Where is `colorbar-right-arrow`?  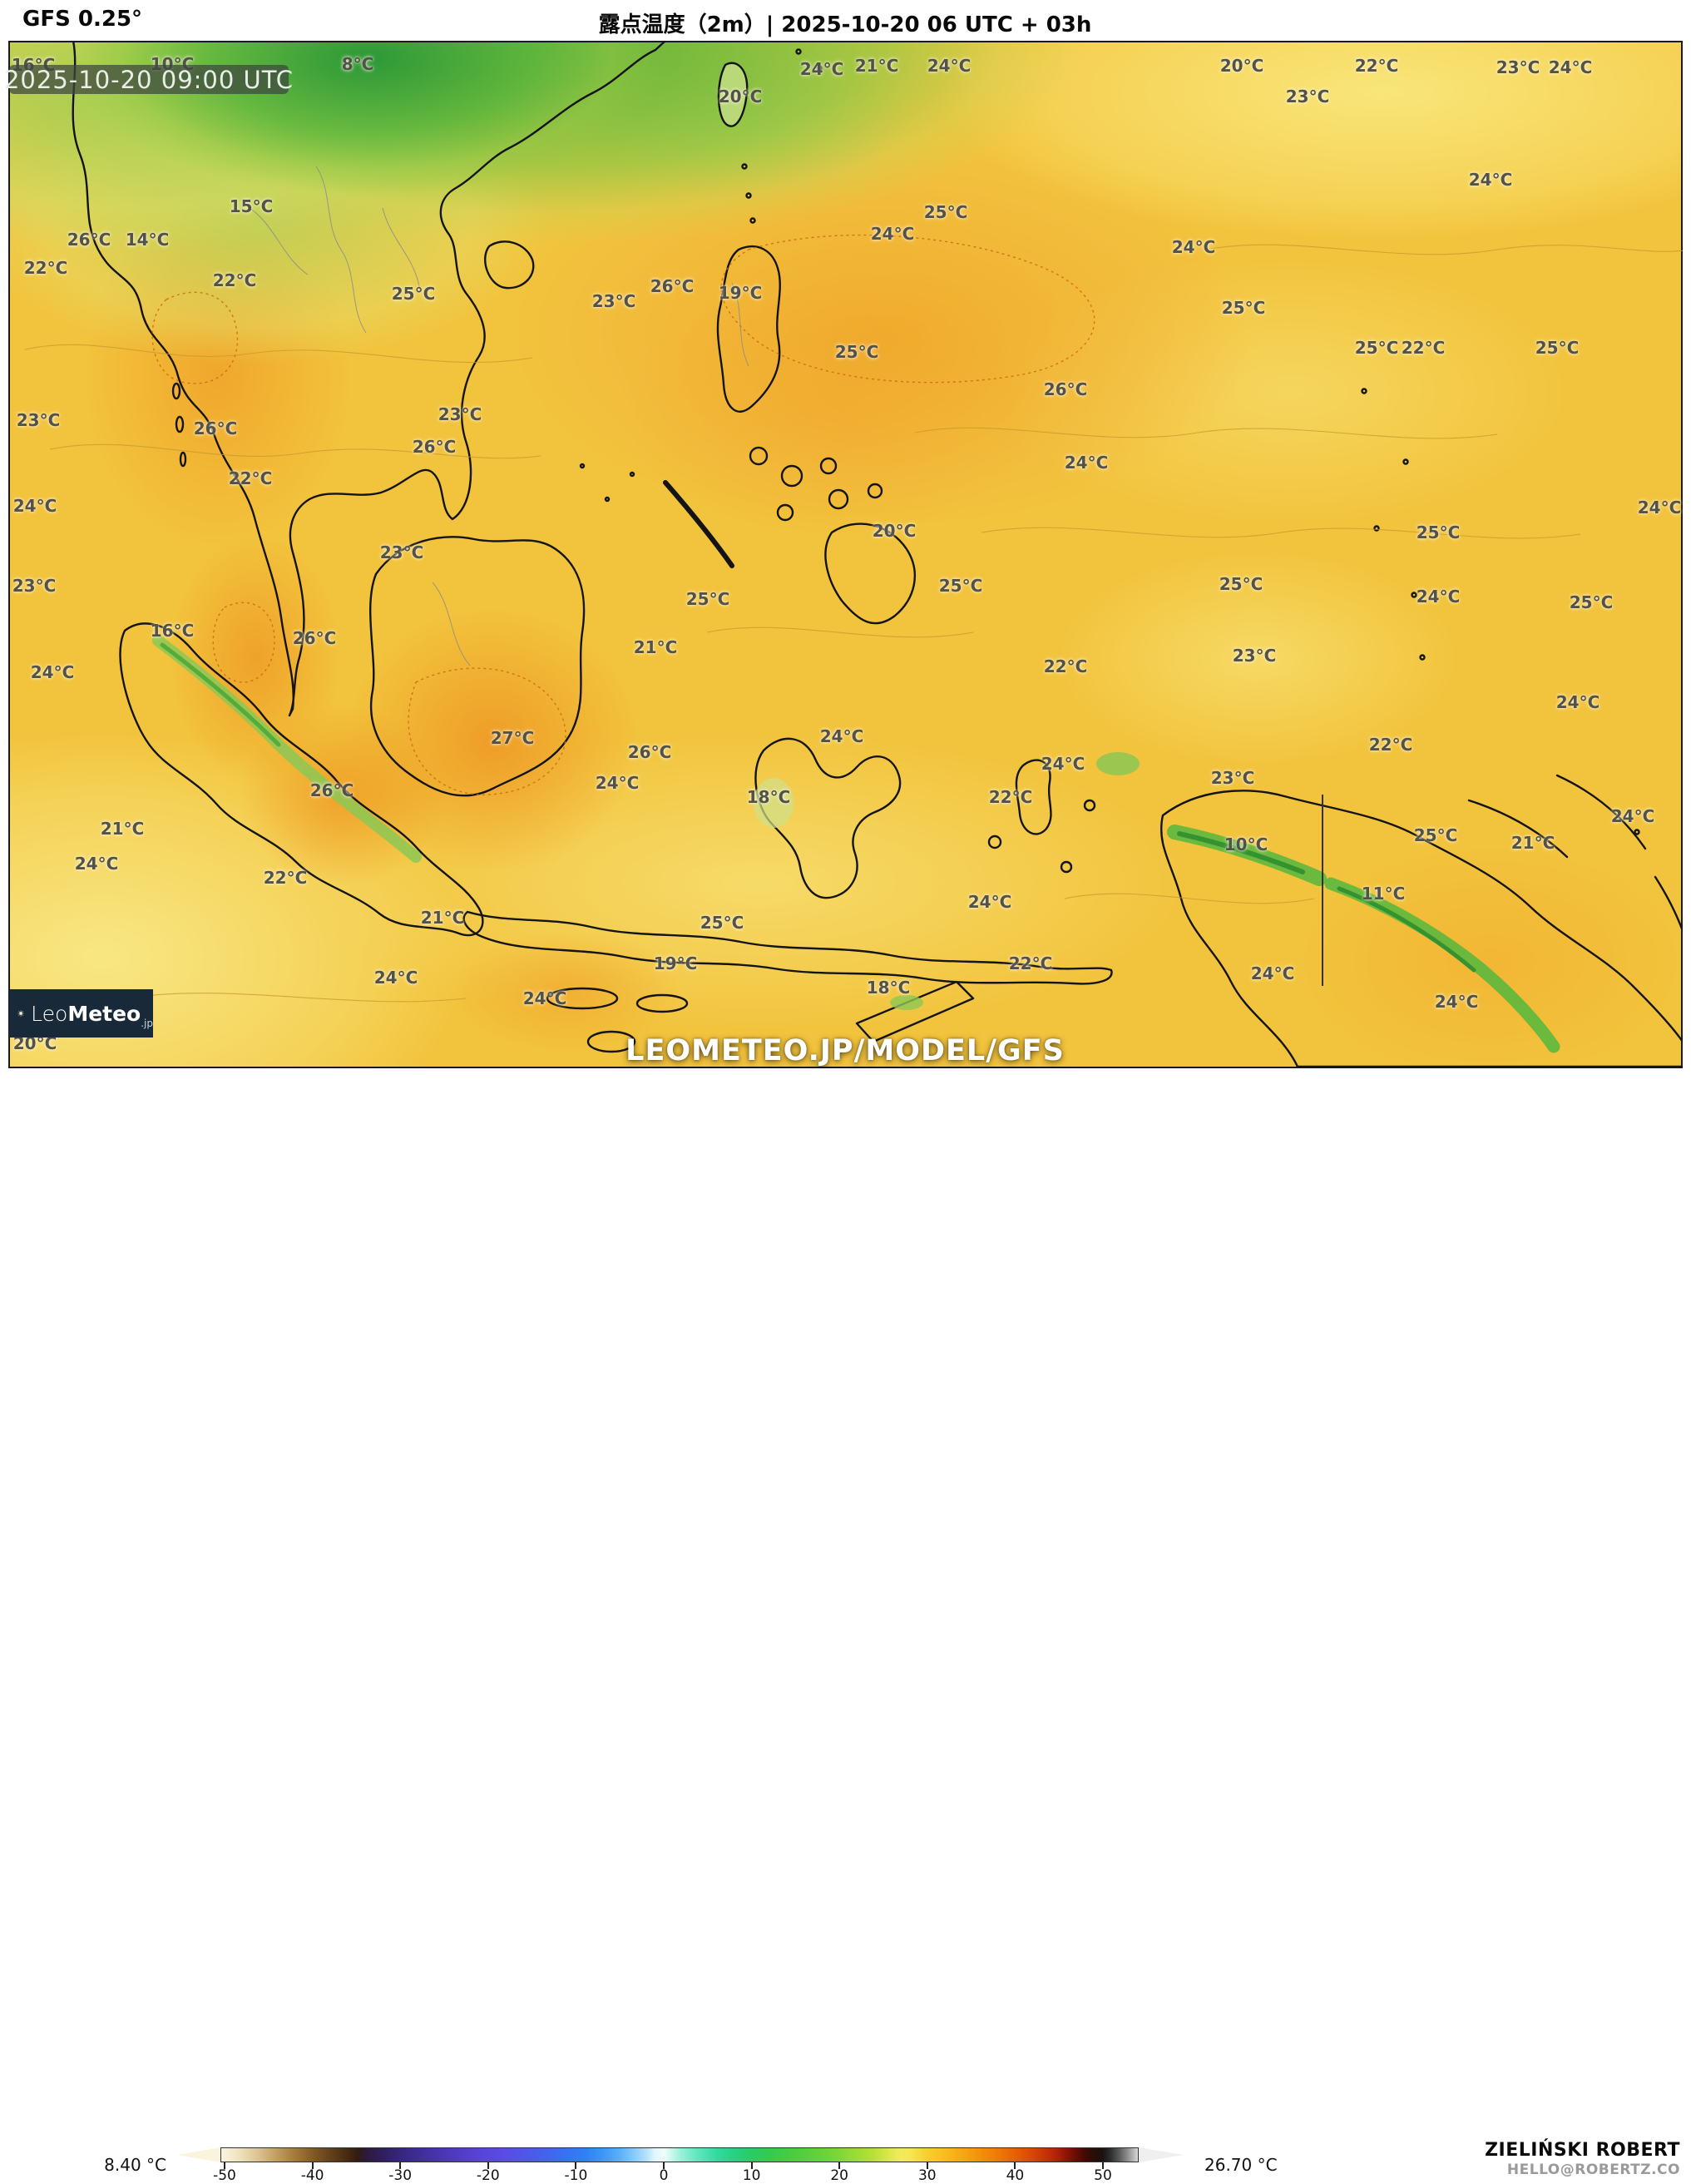 colorbar-right-arrow is located at coordinates (1161, 2154).